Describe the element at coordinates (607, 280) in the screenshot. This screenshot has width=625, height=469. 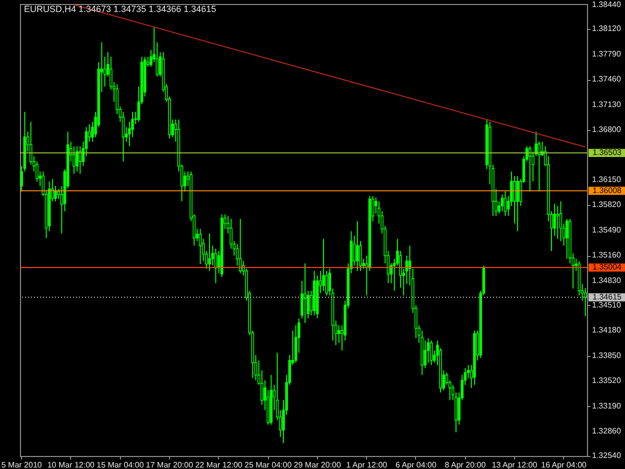
I see `y-tick-label: 1.34830` at that location.